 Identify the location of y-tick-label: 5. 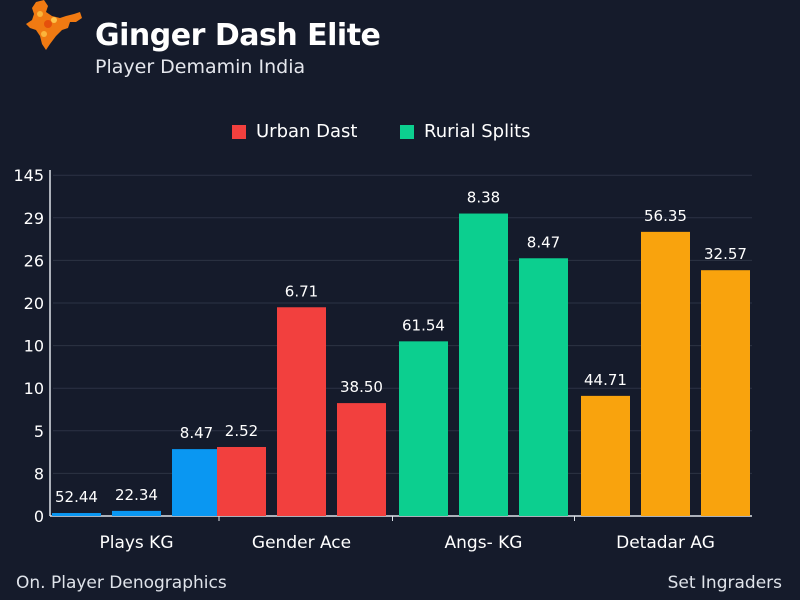
(39, 431).